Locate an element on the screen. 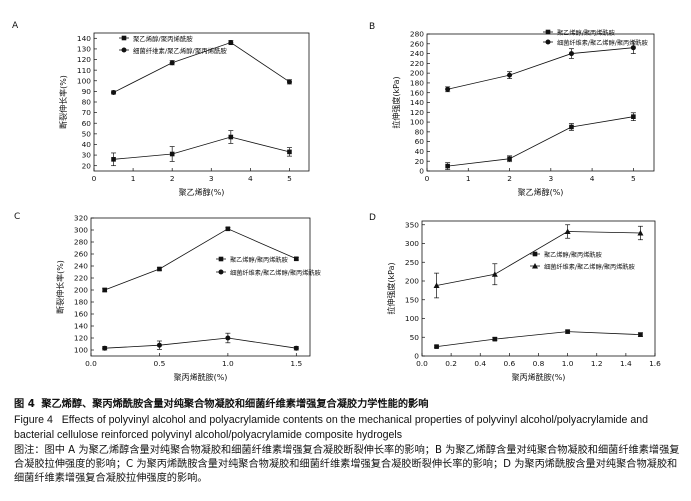 This screenshot has height=501, width=691. y-tick-label-a: 140 is located at coordinates (84, 38).